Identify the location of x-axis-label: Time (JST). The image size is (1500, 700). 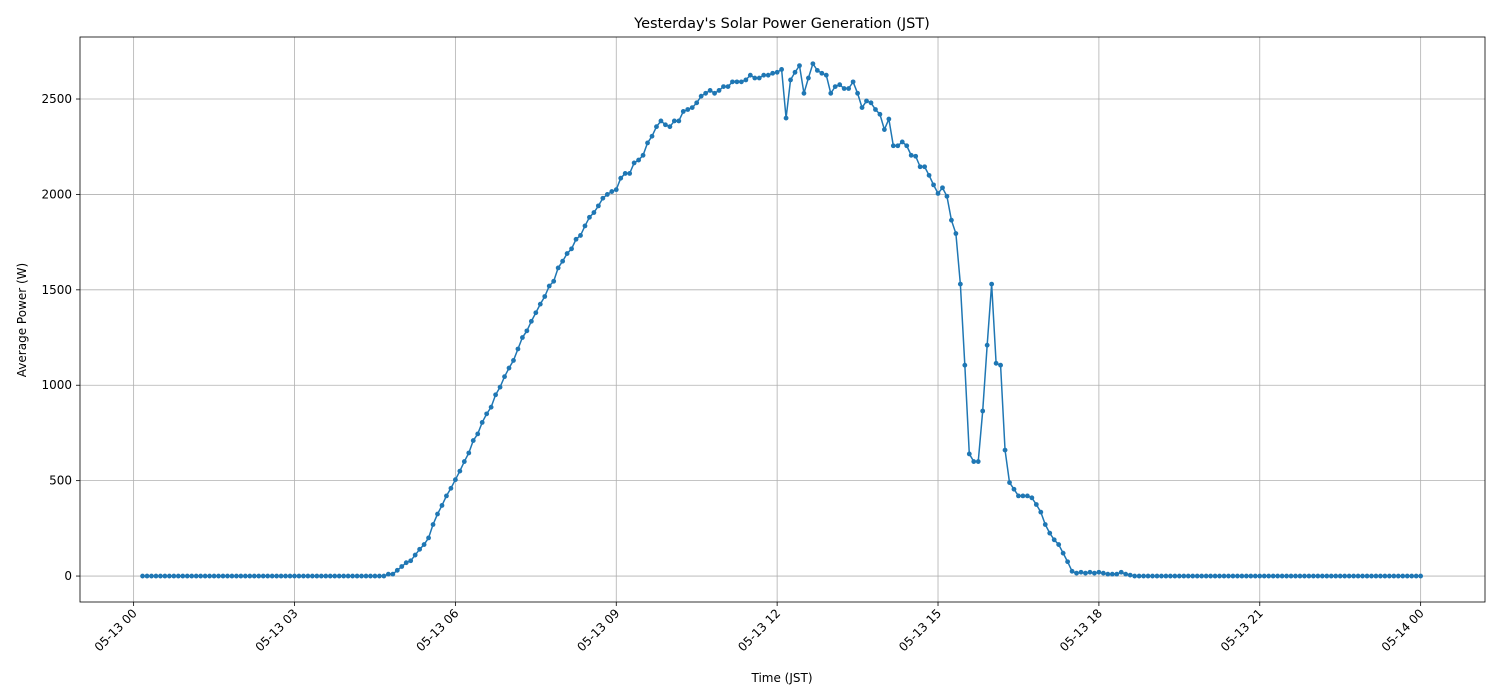
(781, 678).